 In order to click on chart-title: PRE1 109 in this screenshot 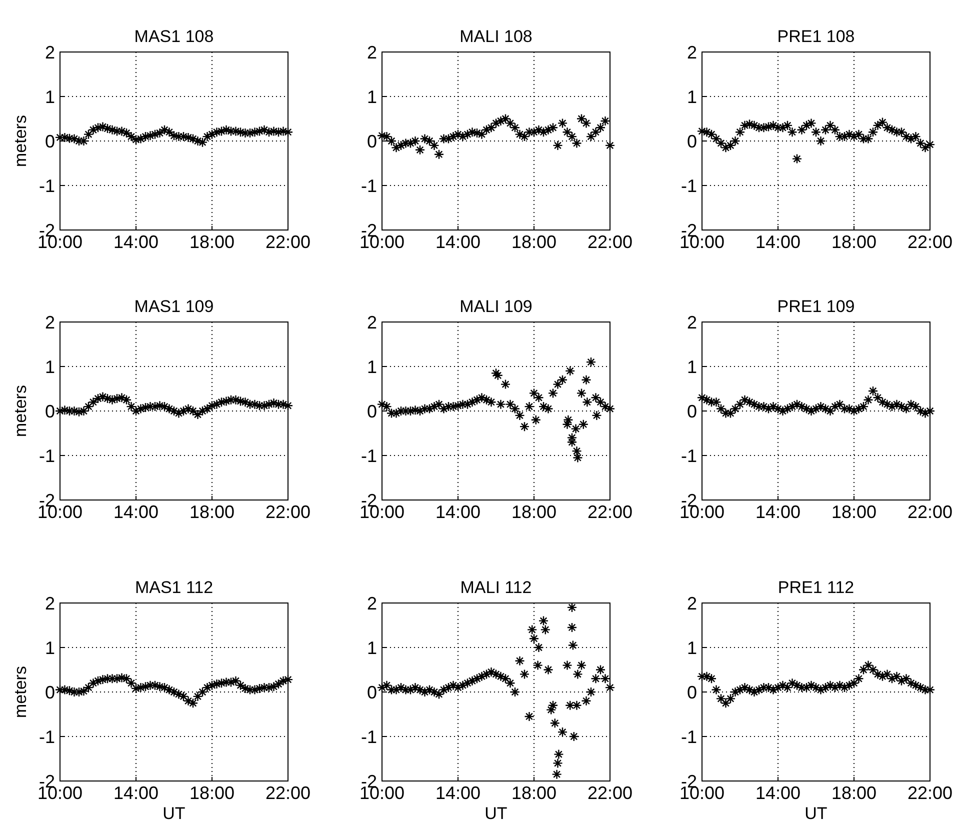, I will do `click(816, 306)`.